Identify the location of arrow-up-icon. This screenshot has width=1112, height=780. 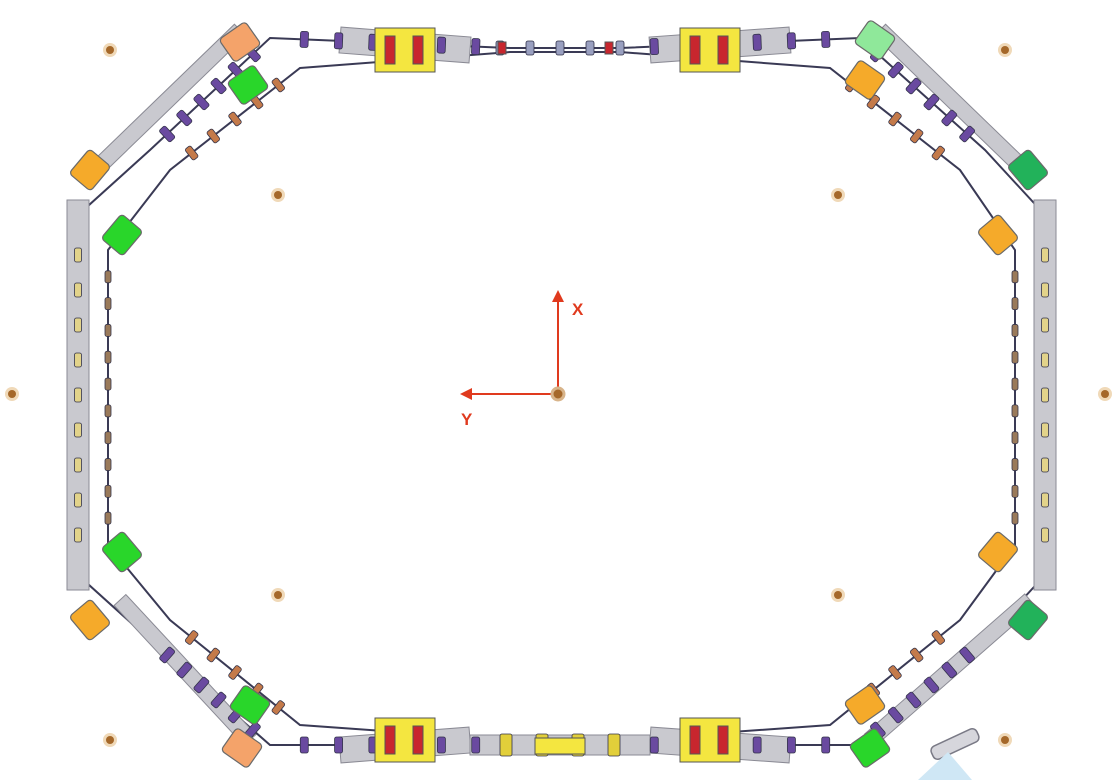
(558, 296).